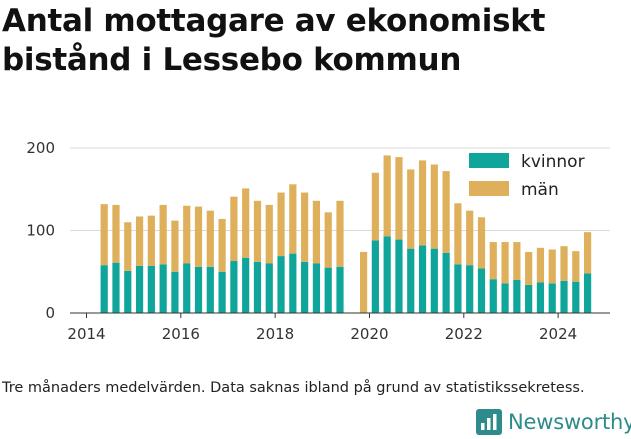  What do you see at coordinates (553, 162) in the screenshot?
I see `legend-label: kvinnor` at bounding box center [553, 162].